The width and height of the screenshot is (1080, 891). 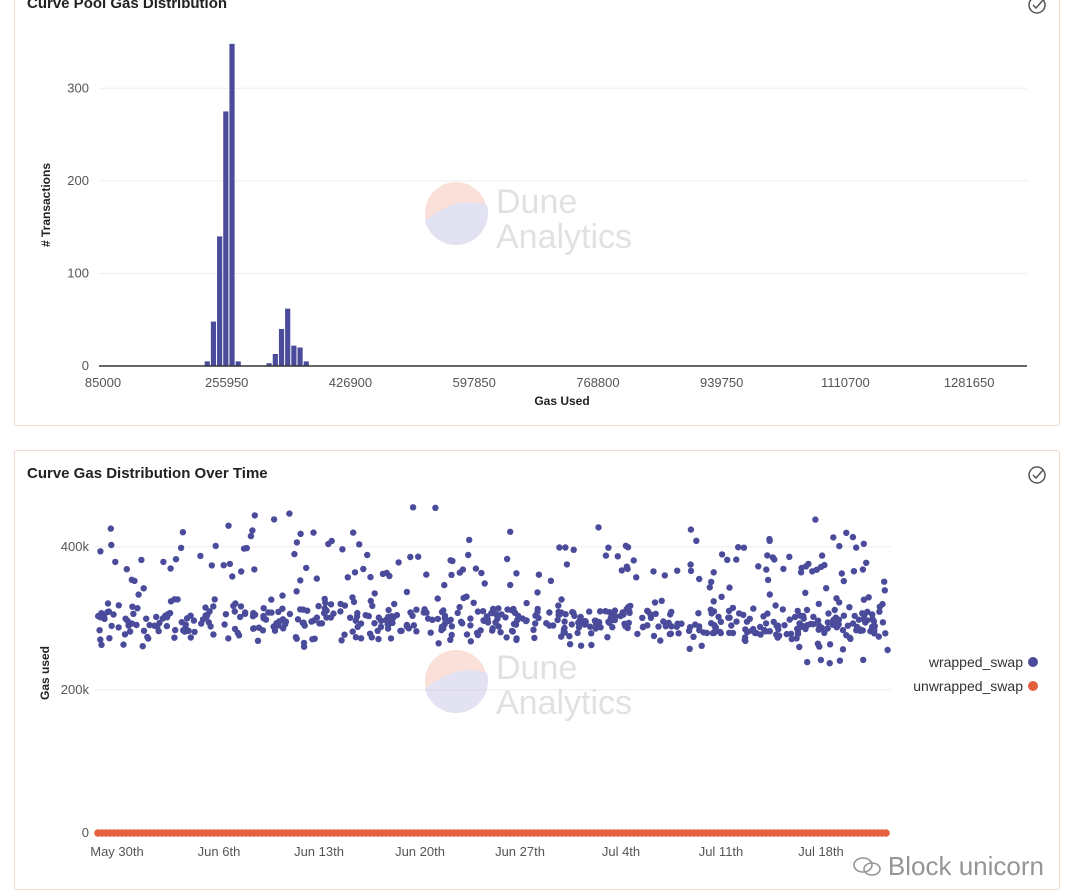 What do you see at coordinates (1033, 686) in the screenshot?
I see `legend-marker-unwrapped` at bounding box center [1033, 686].